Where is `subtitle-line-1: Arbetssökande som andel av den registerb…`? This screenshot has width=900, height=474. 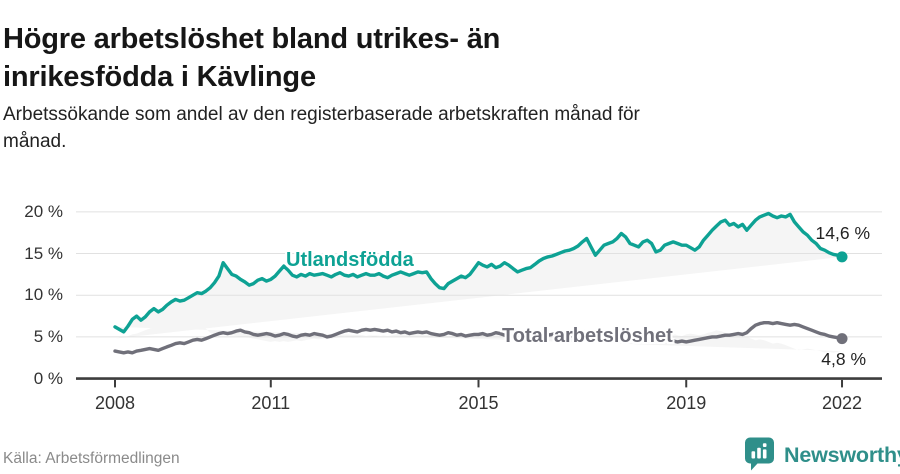
subtitle-line-1: Arbetssökande som andel av den registerb… is located at coordinates (321, 114).